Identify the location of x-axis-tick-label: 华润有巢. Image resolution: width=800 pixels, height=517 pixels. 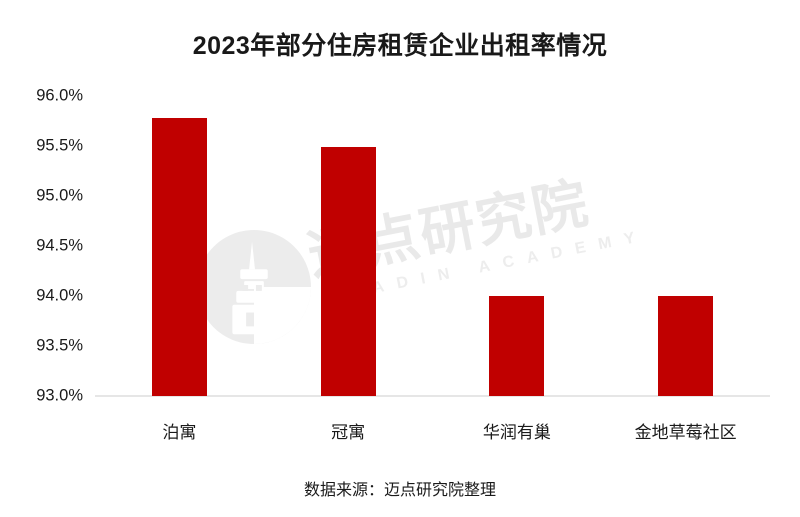
(516, 432).